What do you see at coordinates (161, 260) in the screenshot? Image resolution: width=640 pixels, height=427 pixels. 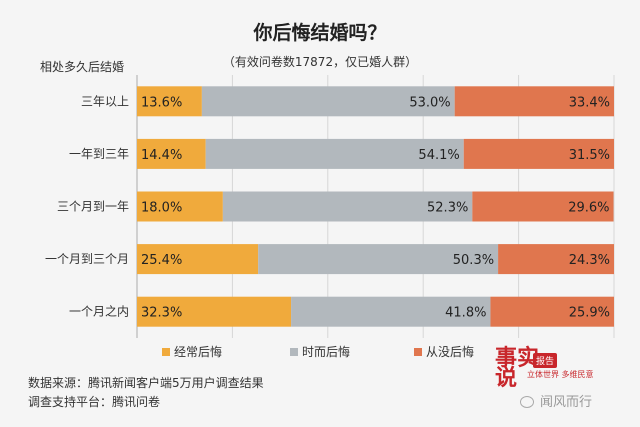 I see `data-label: 25.4%` at bounding box center [161, 260].